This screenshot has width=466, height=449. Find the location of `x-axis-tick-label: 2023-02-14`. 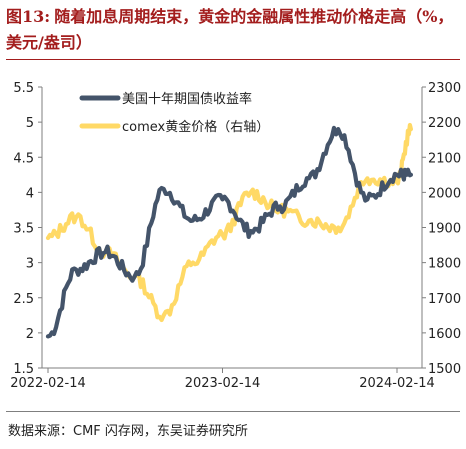

x-axis-tick-label: 2023-02-14 is located at coordinates (223, 383).